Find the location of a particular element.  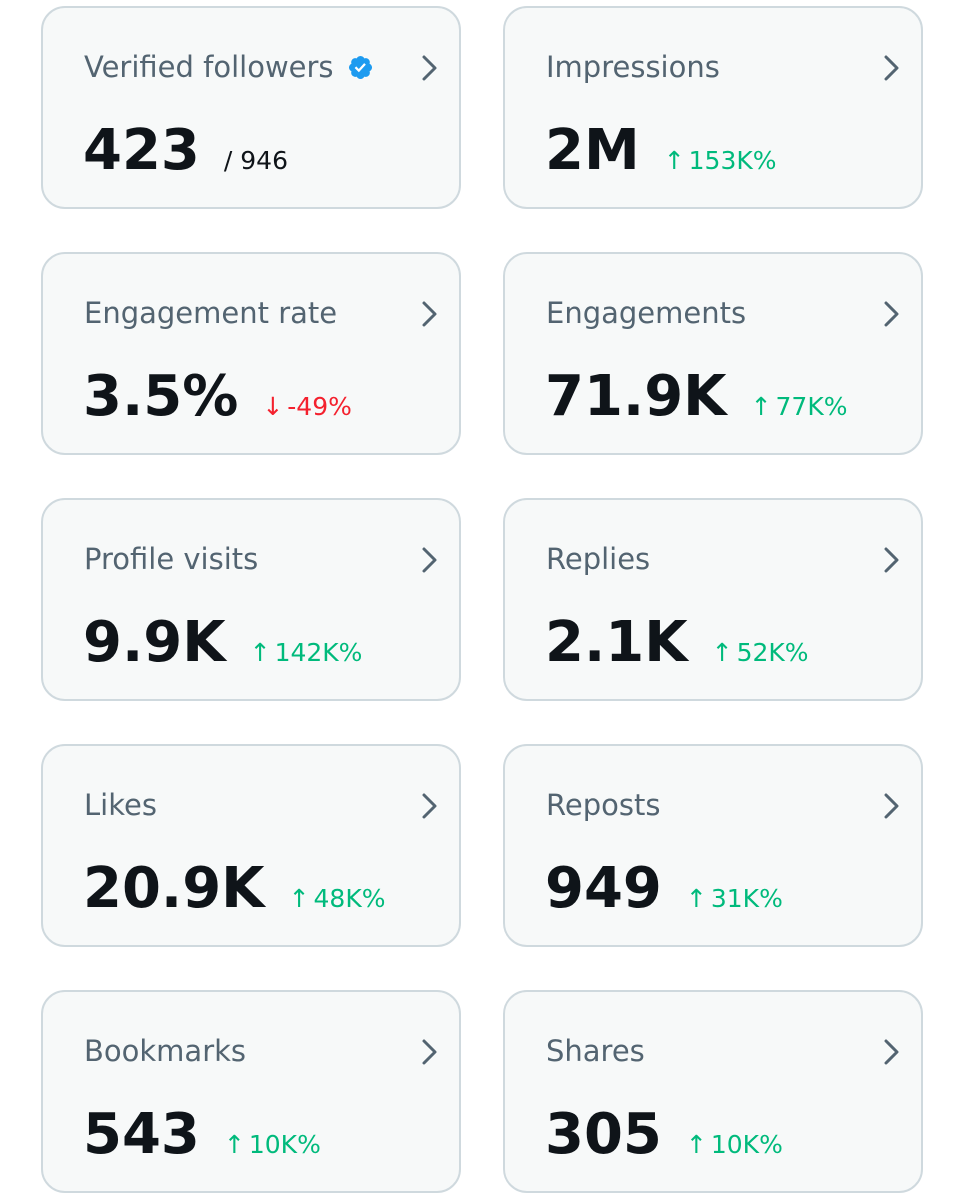

card-title-label: Verified followers is located at coordinates (209, 67).